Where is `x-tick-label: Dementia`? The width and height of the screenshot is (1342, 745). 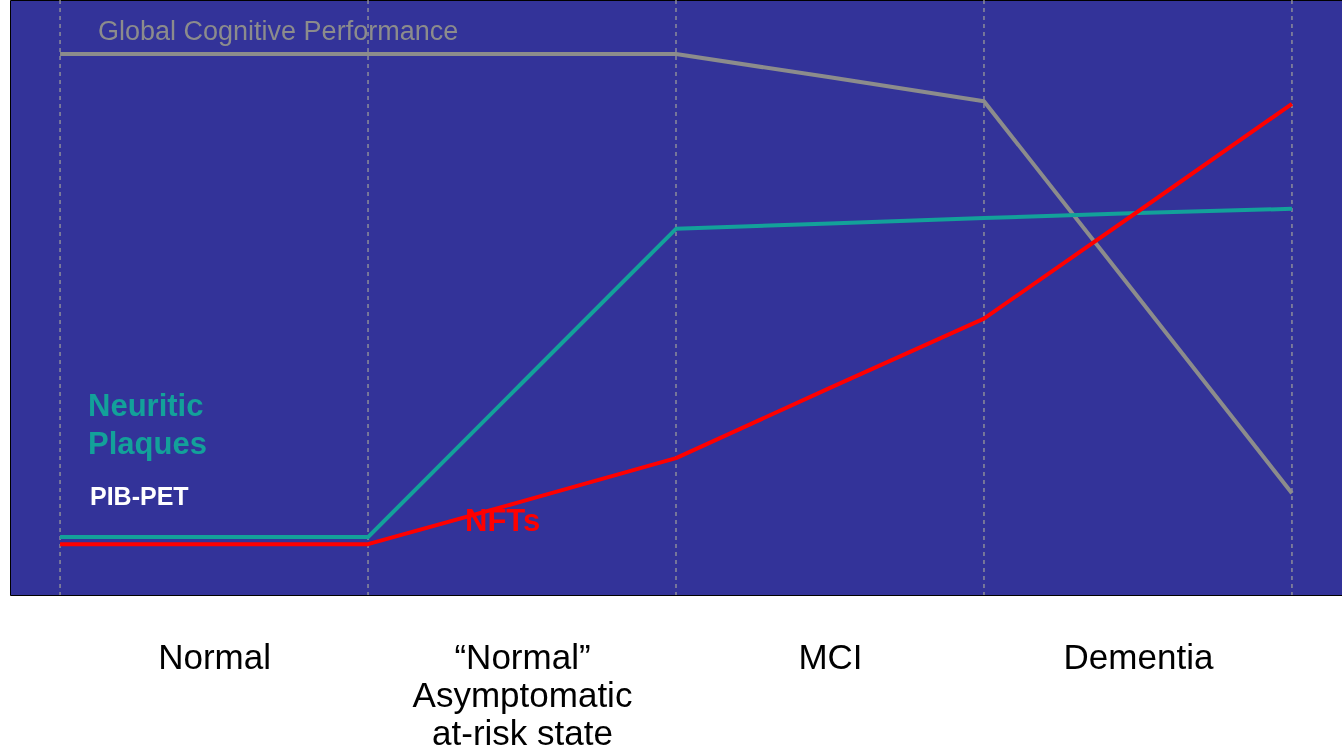
x-tick-label: Dementia is located at coordinates (1138, 656).